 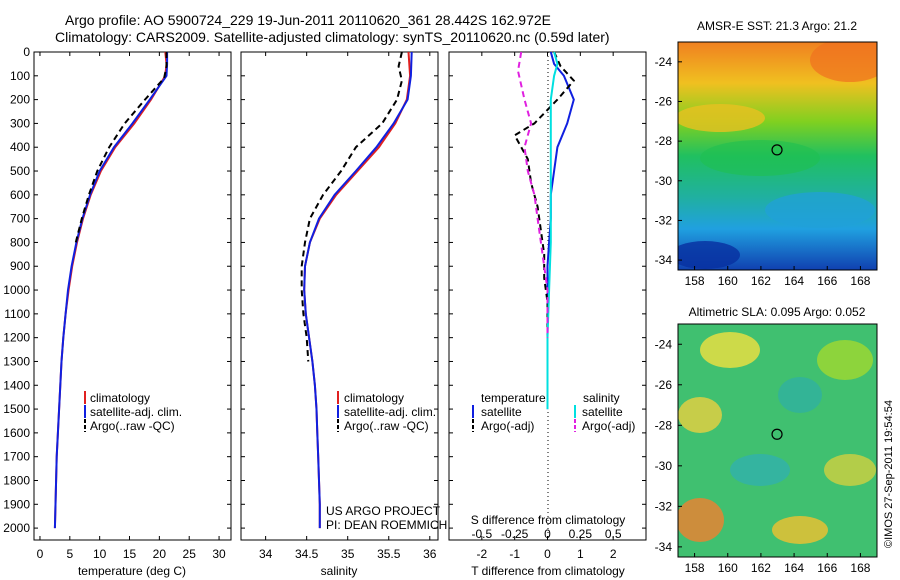 I want to click on difference-series, so click(x=544, y=230).